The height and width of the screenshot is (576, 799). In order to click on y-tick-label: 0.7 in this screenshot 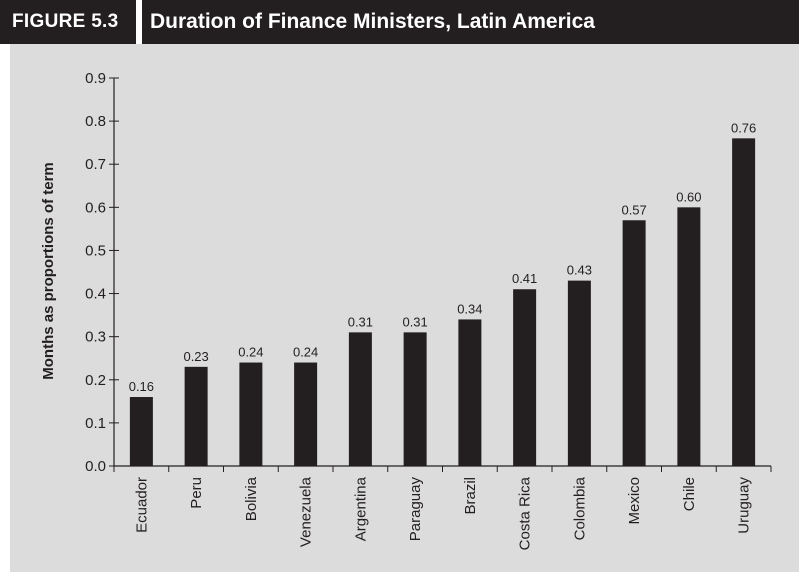, I will do `click(95, 164)`.